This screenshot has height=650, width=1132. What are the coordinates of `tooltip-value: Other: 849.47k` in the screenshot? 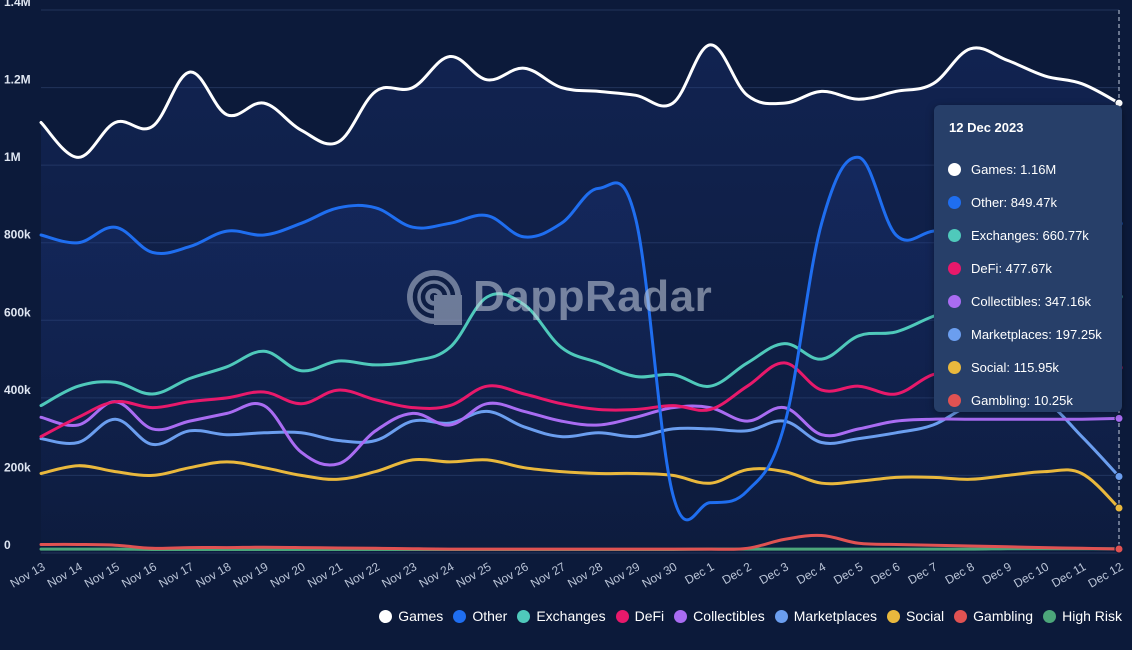 It's located at (1014, 202).